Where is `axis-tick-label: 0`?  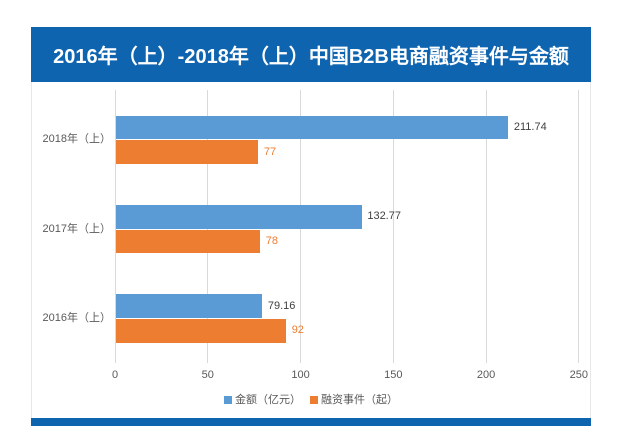 axis-tick-label: 0 is located at coordinates (115, 375).